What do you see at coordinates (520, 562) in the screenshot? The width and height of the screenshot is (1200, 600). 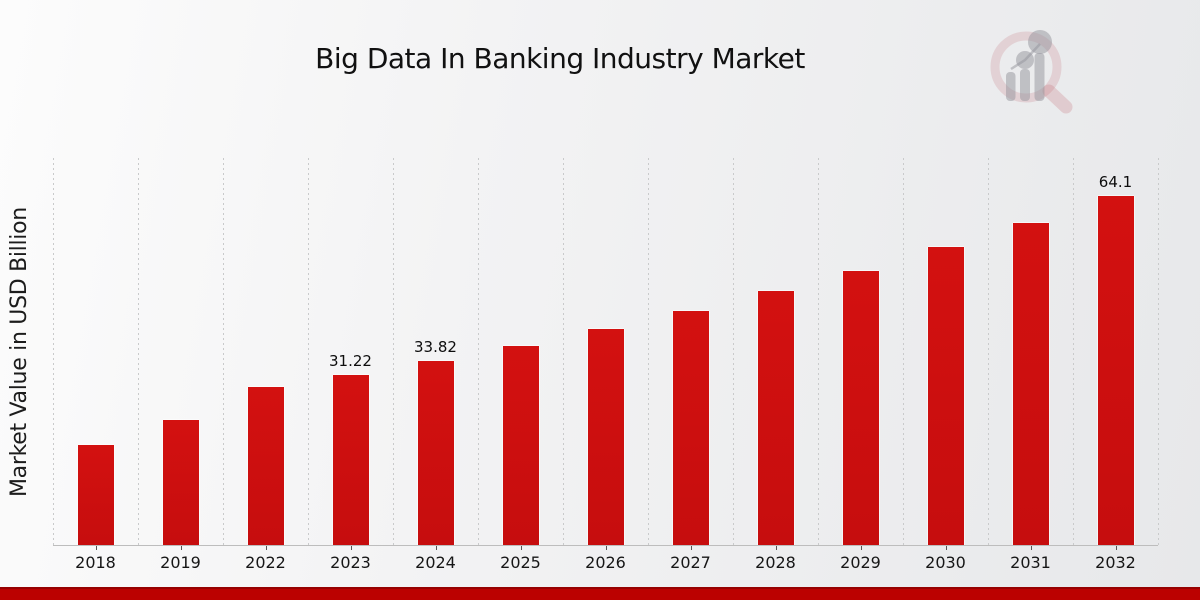 I see `x-axis-label: 2025` at bounding box center [520, 562].